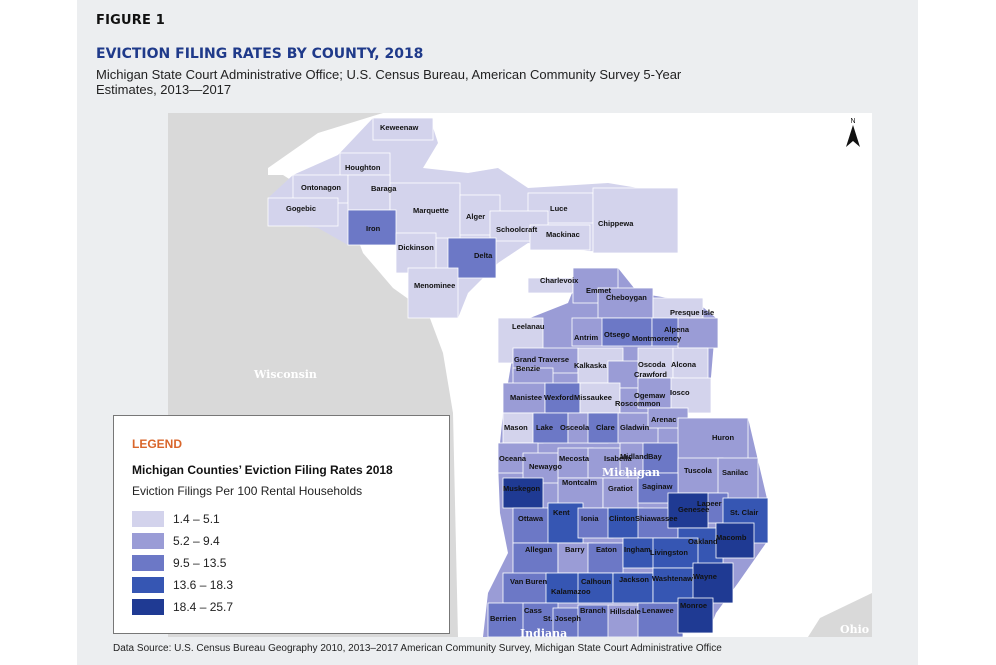 The height and width of the screenshot is (665, 996). I want to click on county-label-ionia: Ionia, so click(590, 518).